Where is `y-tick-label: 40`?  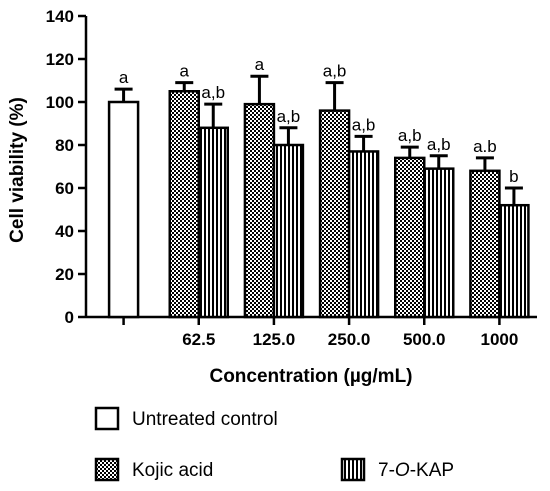
y-tick-label: 40 is located at coordinates (64, 231).